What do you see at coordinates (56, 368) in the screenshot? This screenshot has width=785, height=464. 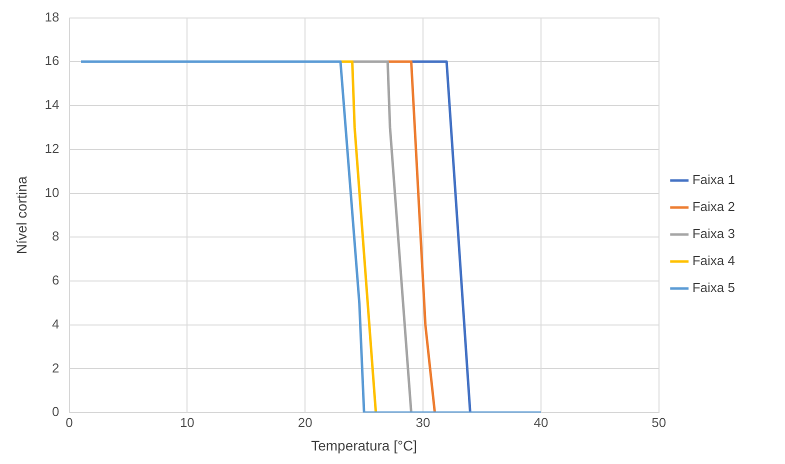 I see `y-tick-label: 2` at bounding box center [56, 368].